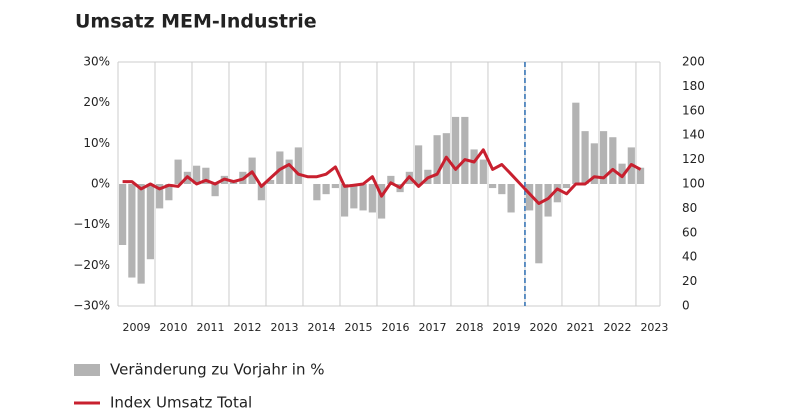  I want to click on x-tick-label: 2020, so click(543, 327).